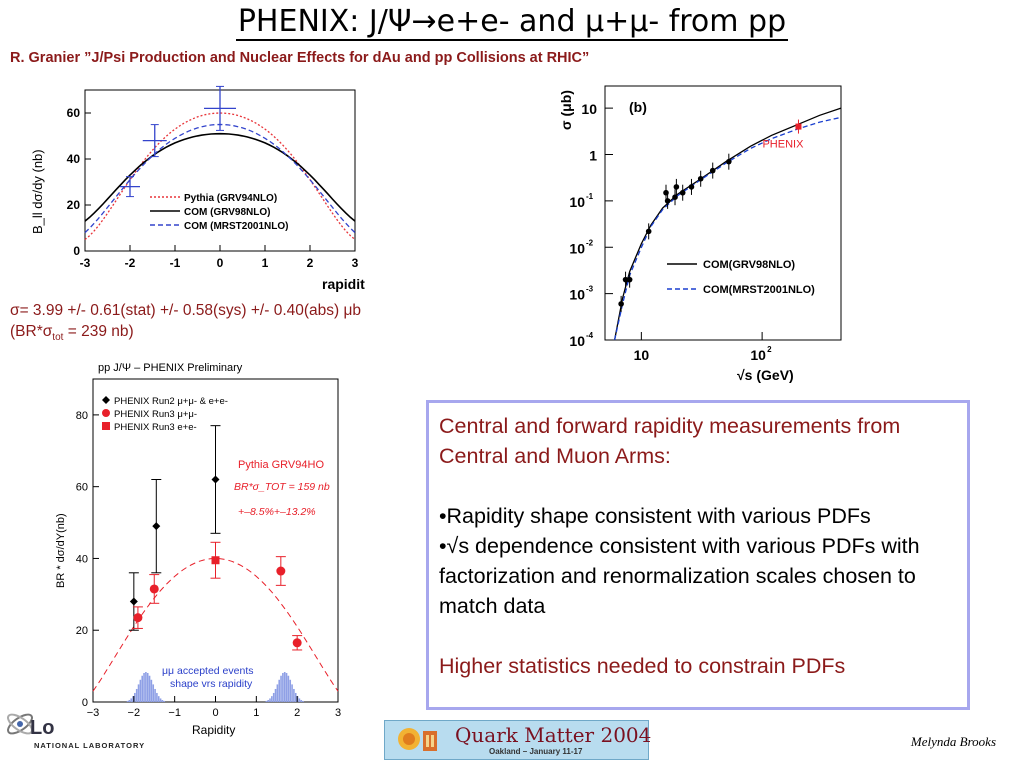 Image resolution: width=1024 pixels, height=768 pixels. What do you see at coordinates (85, 703) in the screenshot?
I see `chart3-ytick-label: 0` at bounding box center [85, 703].